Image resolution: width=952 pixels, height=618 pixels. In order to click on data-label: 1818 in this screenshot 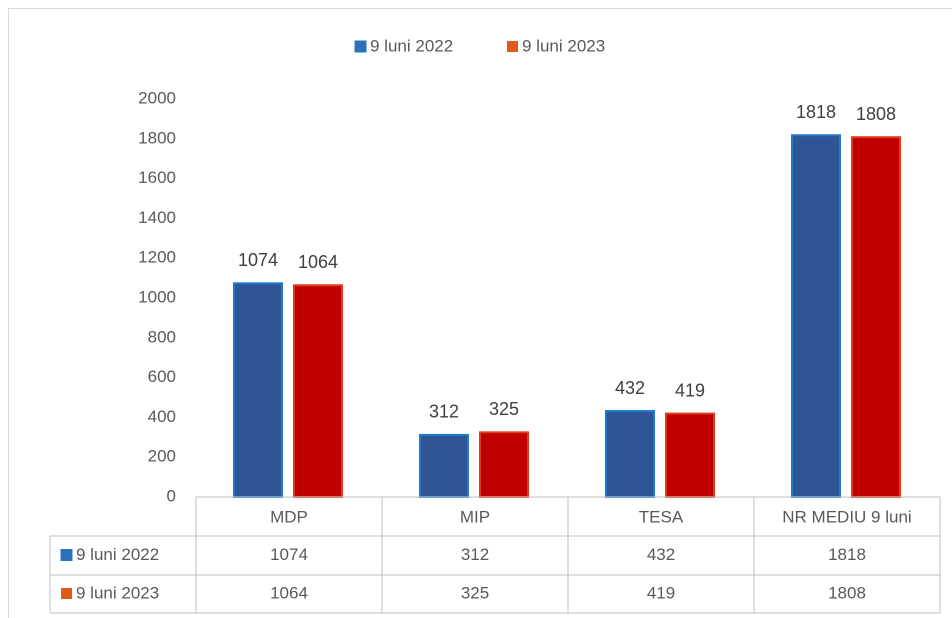, I will do `click(816, 112)`.